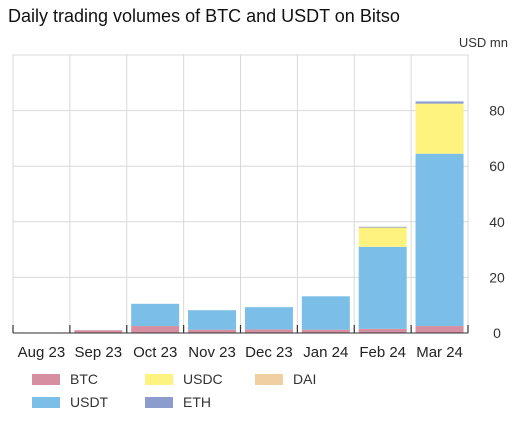  Describe the element at coordinates (382, 352) in the screenshot. I see `x-tick-label: Feb 24` at that location.